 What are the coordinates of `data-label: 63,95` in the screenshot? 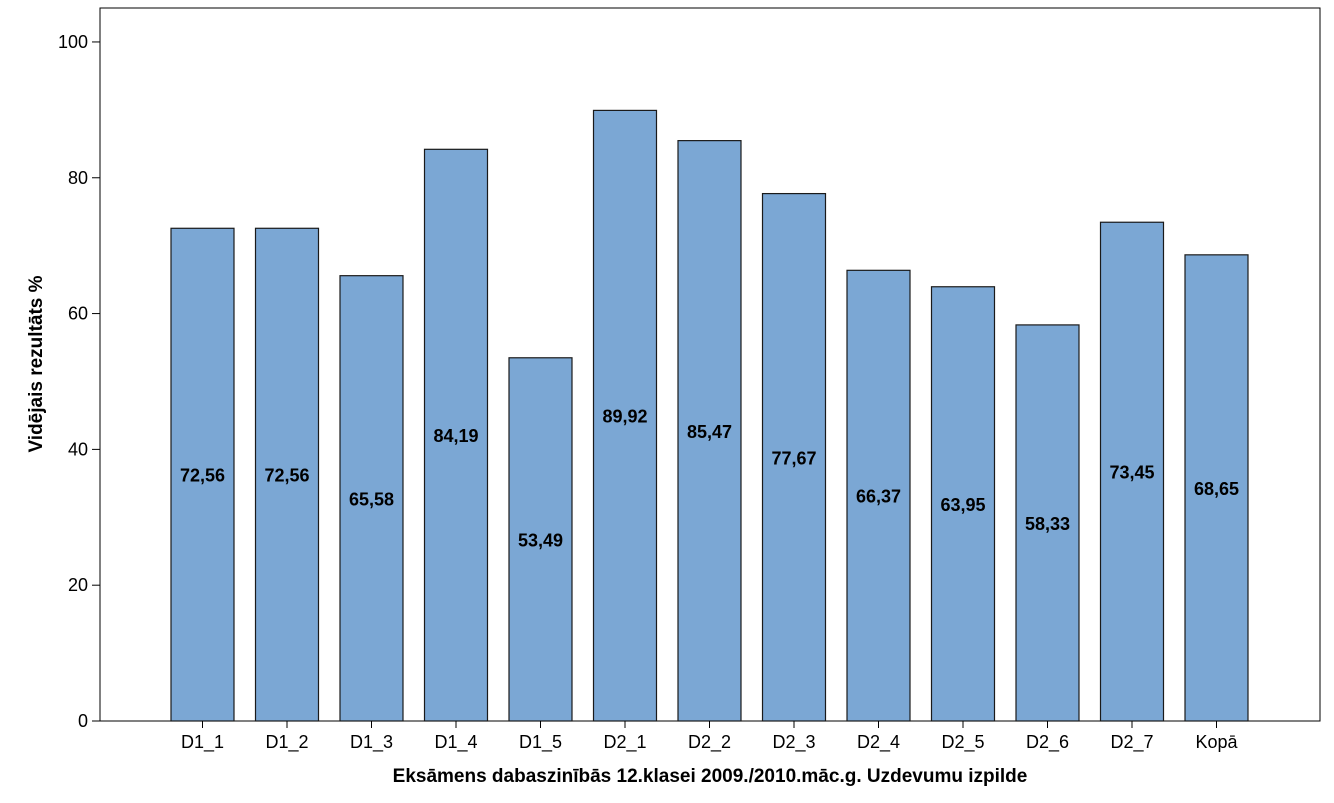 It's located at (962, 505).